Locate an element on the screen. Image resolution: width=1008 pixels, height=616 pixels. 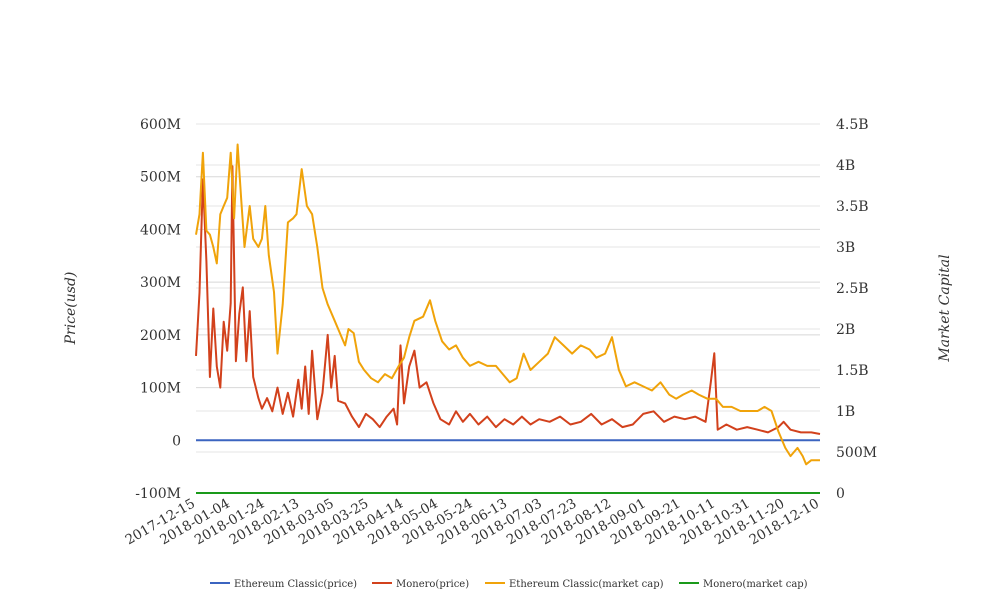
y-left-tick-label: 600M is located at coordinates (160, 125).